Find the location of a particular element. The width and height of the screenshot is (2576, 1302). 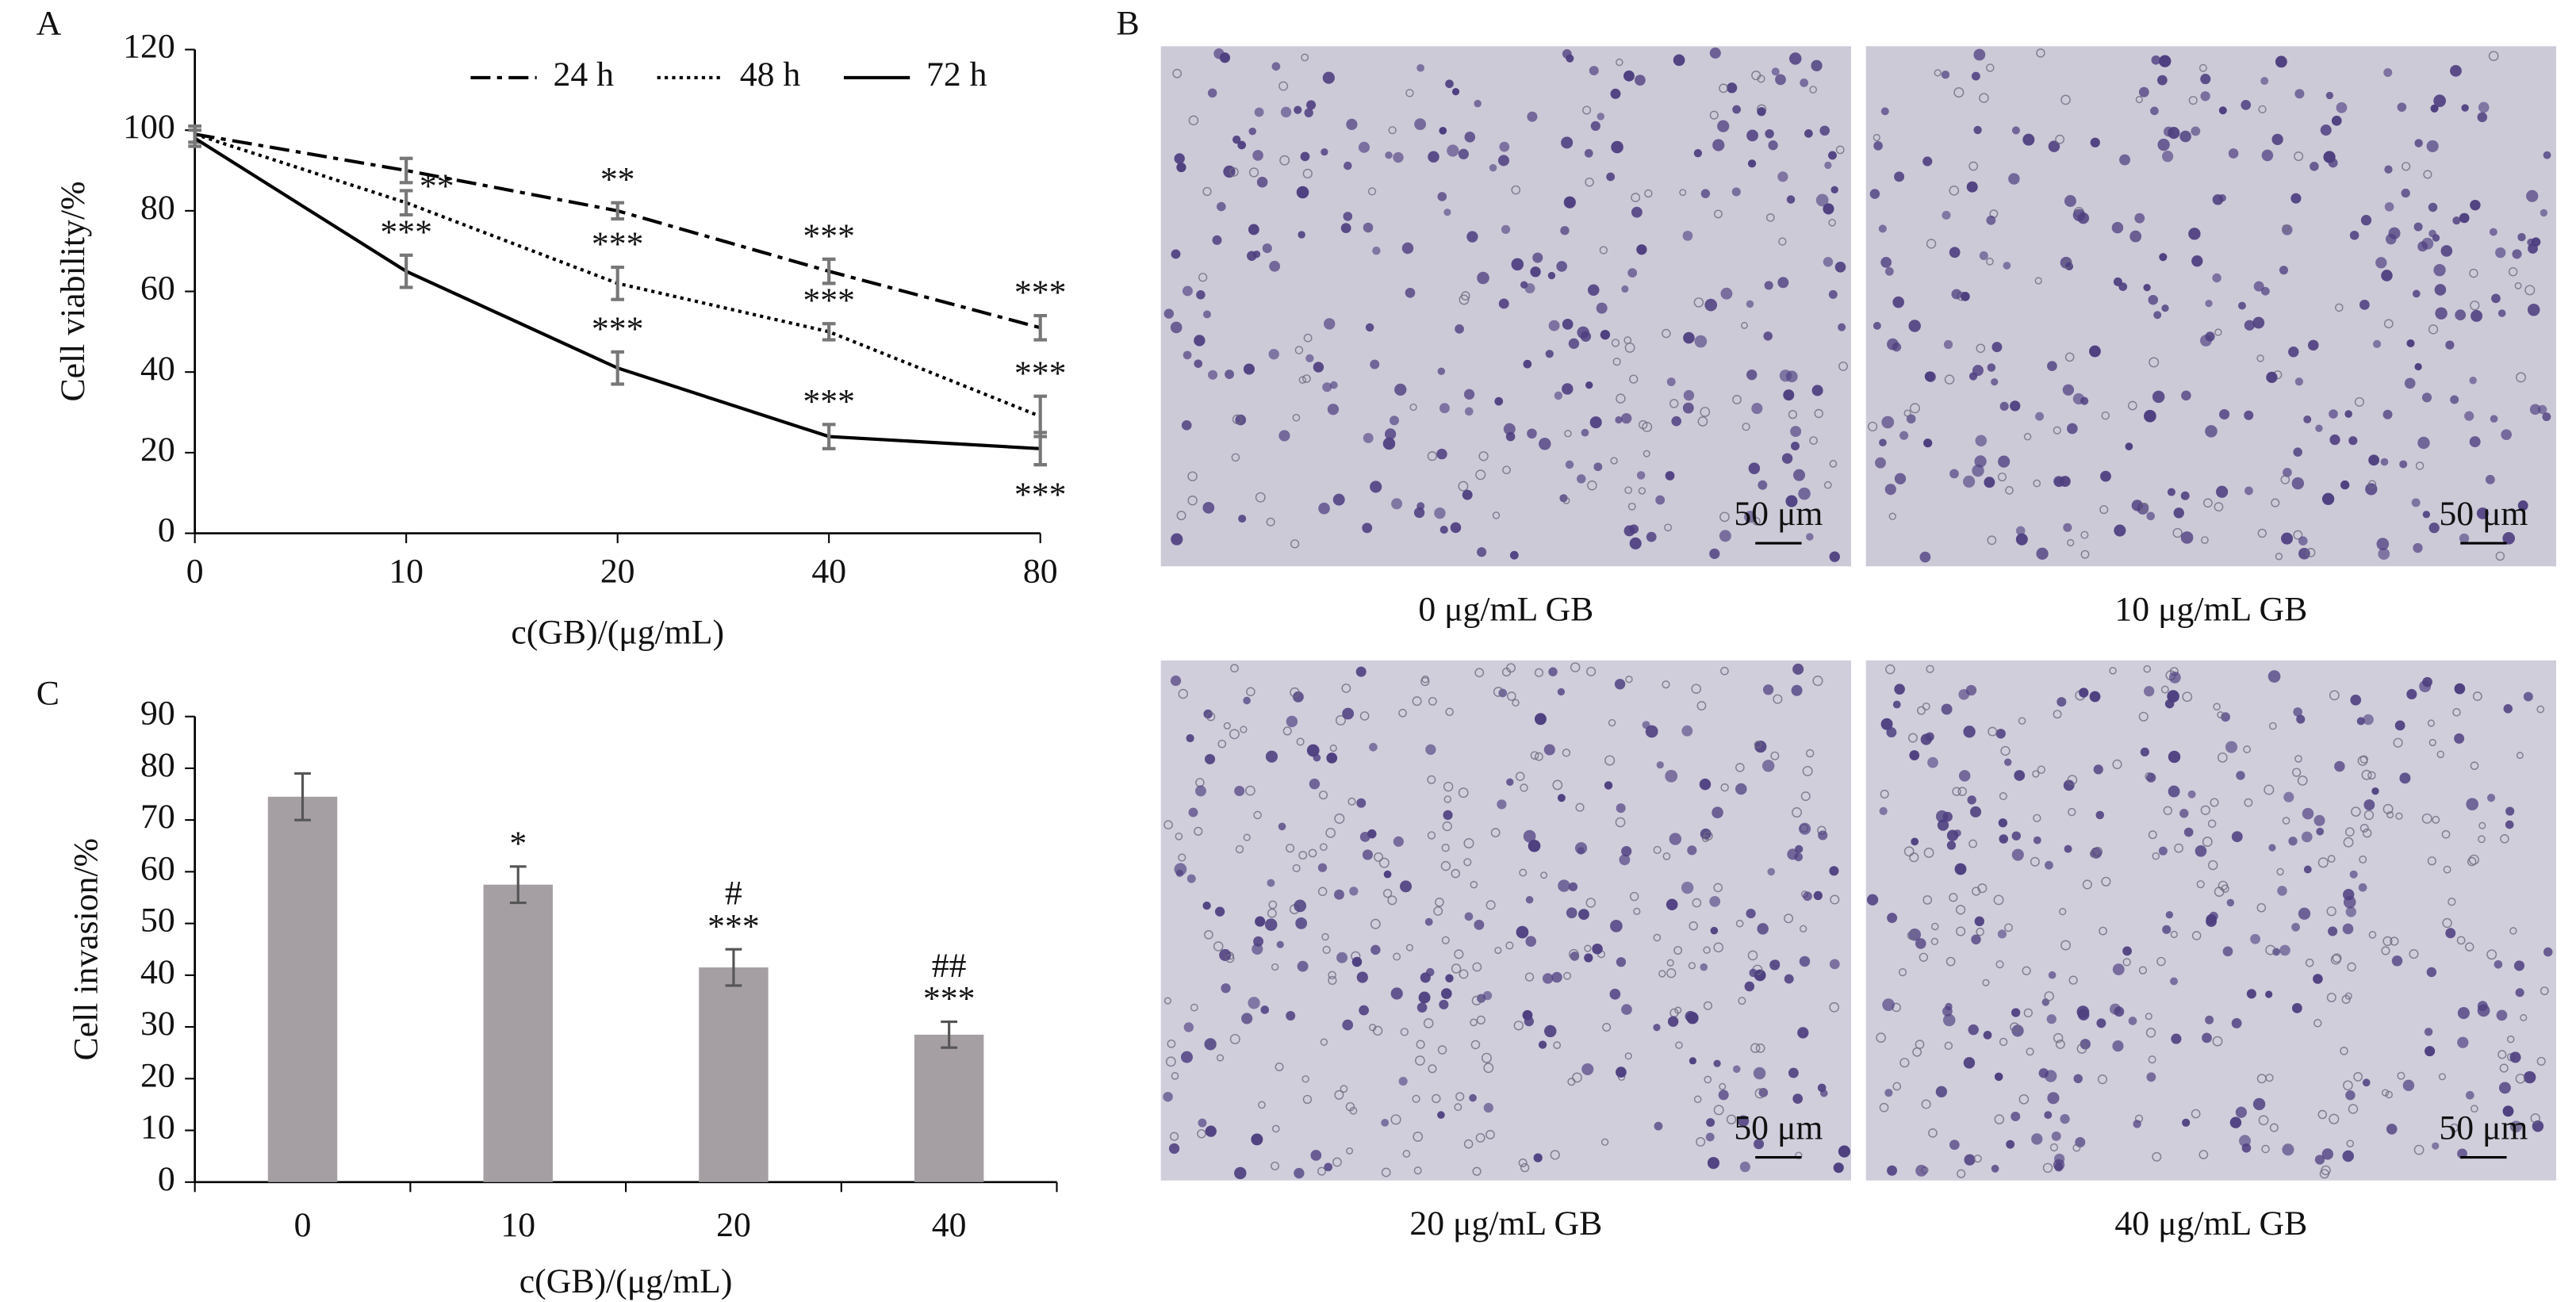

y-axis-label: Cell invasion/% is located at coordinates (86, 950).